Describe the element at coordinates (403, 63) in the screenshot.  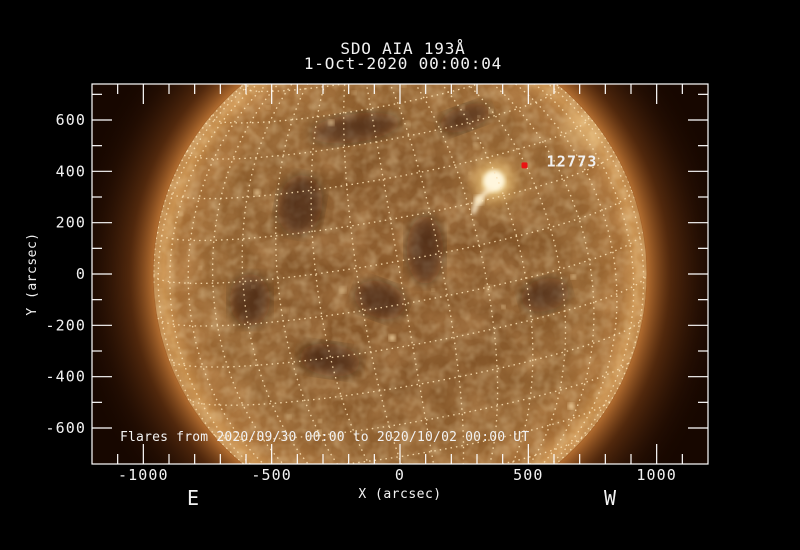
I see `plot-datetime: 1-Oct-2020 00:00:04` at that location.